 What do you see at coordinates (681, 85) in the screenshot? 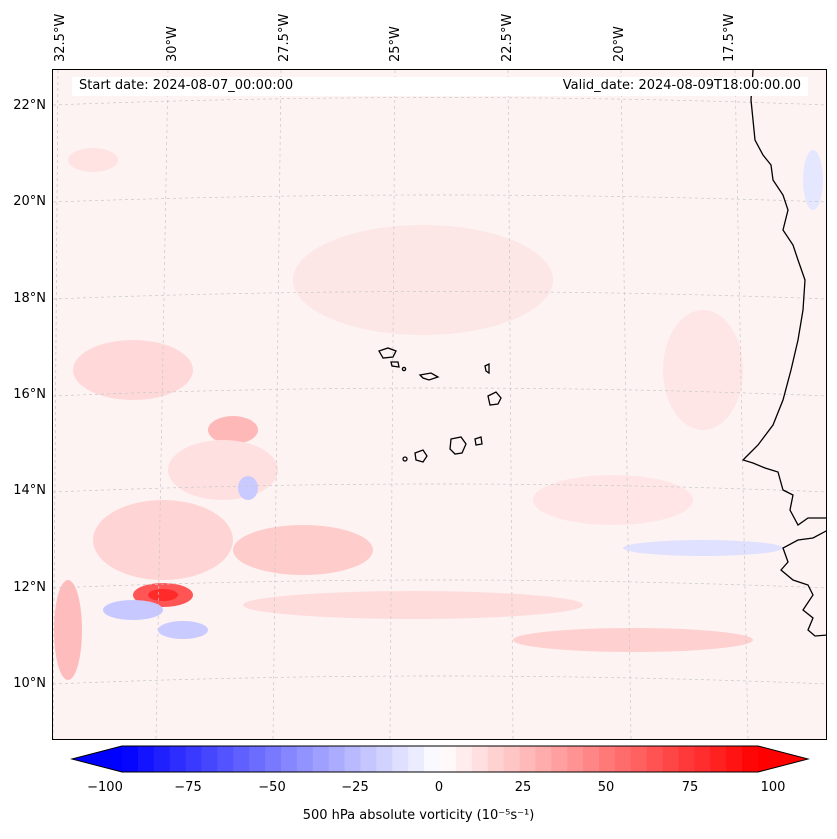
I see `valid-date-label: Valid_date: 2024-08-09T18:00:00.00` at bounding box center [681, 85].